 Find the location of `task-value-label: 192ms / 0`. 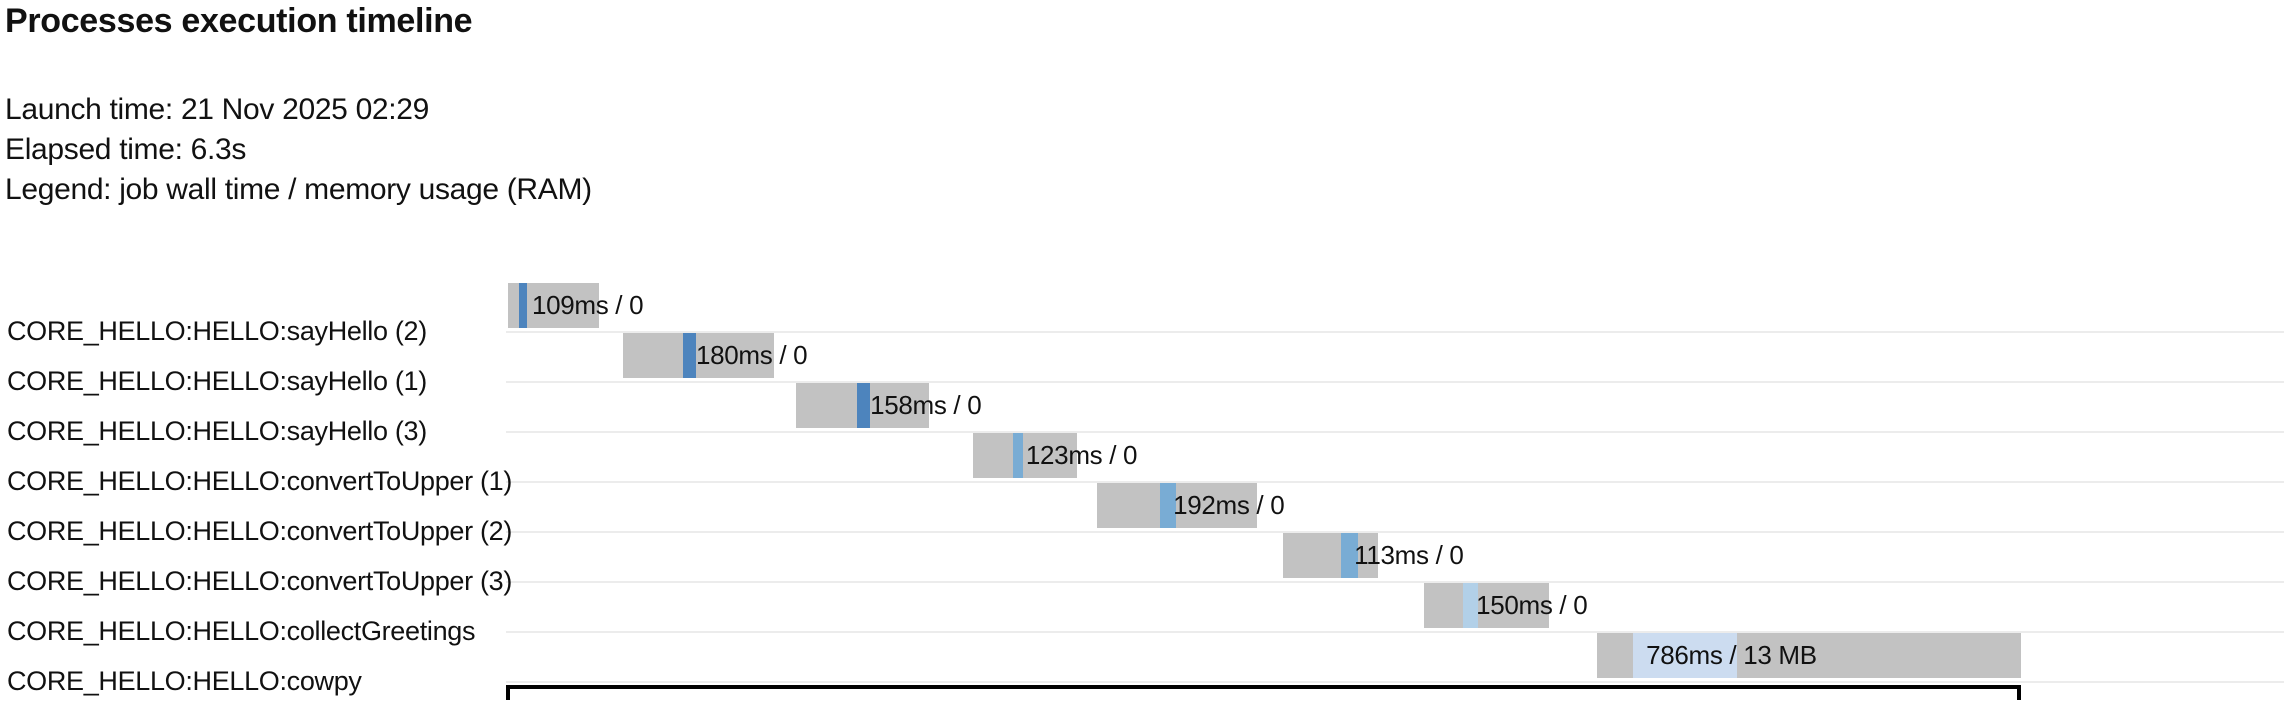

task-value-label: 192ms / 0 is located at coordinates (1229, 505).